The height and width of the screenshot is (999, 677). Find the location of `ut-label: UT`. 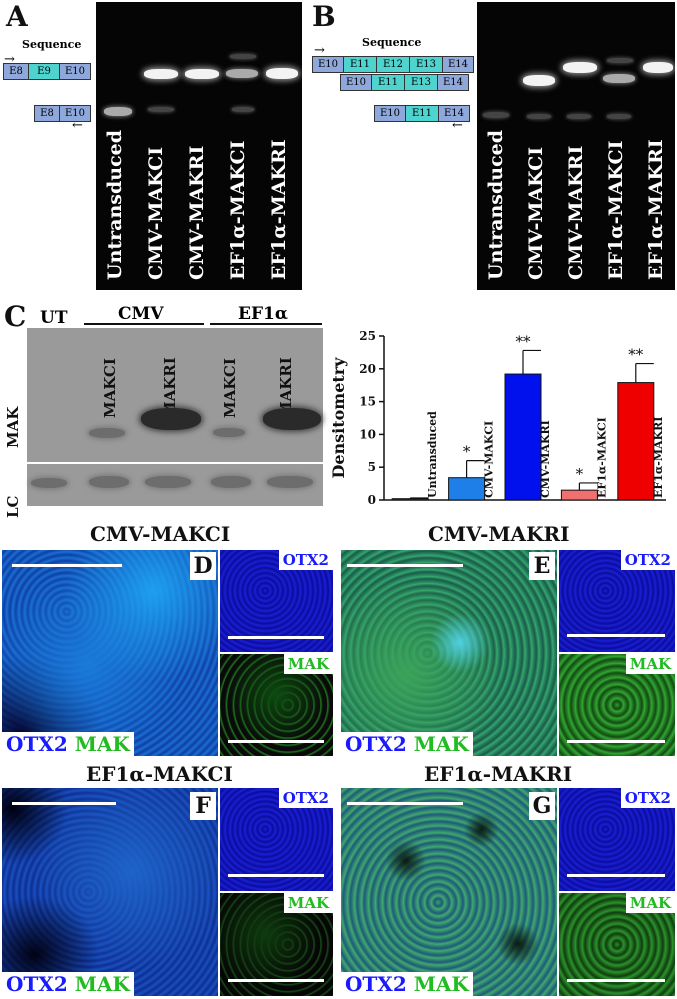

ut-label: UT is located at coordinates (54, 318).